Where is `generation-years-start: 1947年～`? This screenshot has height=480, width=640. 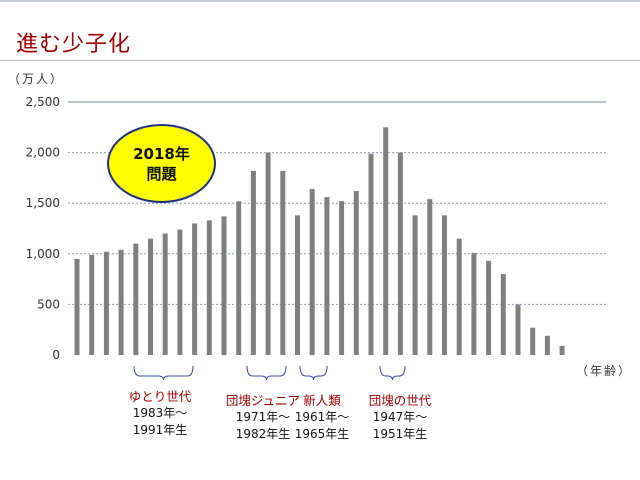 generation-years-start: 1947年～ is located at coordinates (400, 417).